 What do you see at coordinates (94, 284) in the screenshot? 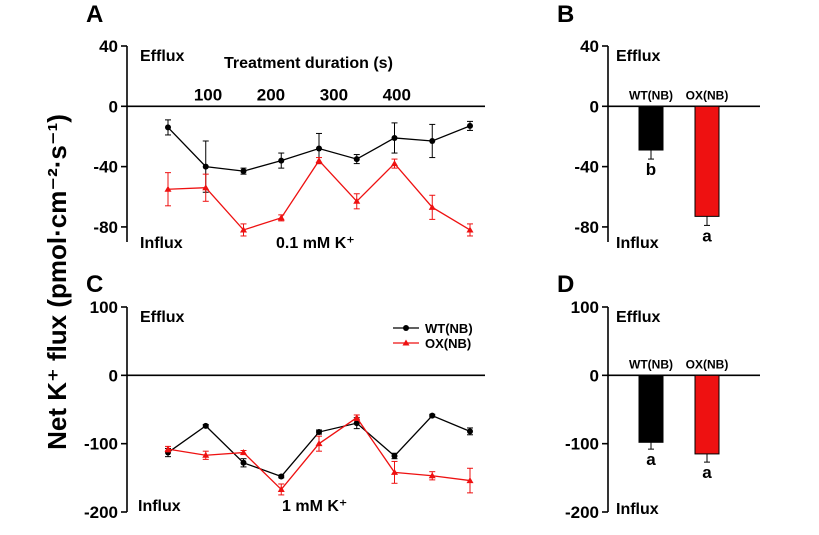
I see `panel-letter-c: C` at bounding box center [94, 284].